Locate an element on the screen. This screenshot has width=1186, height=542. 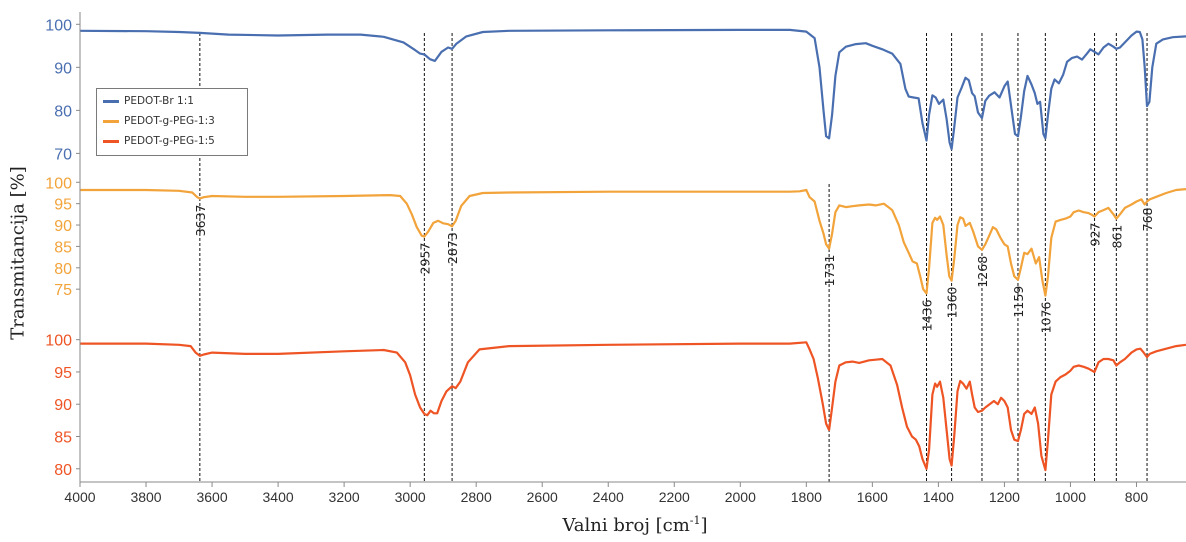
x-tick-label: 1600 is located at coordinates (872, 497).